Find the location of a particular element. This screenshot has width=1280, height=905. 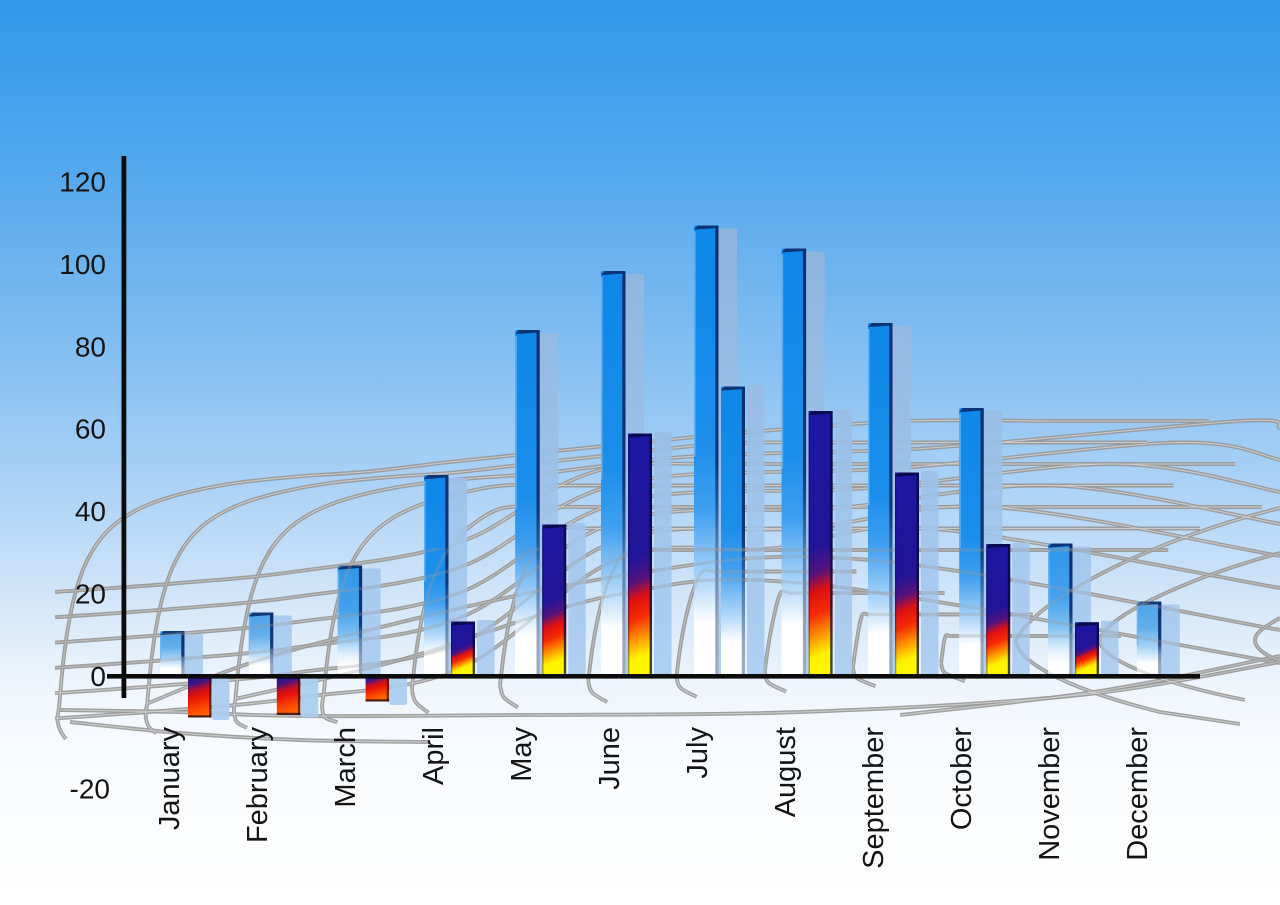

svg-text: August is located at coordinates (786, 772).